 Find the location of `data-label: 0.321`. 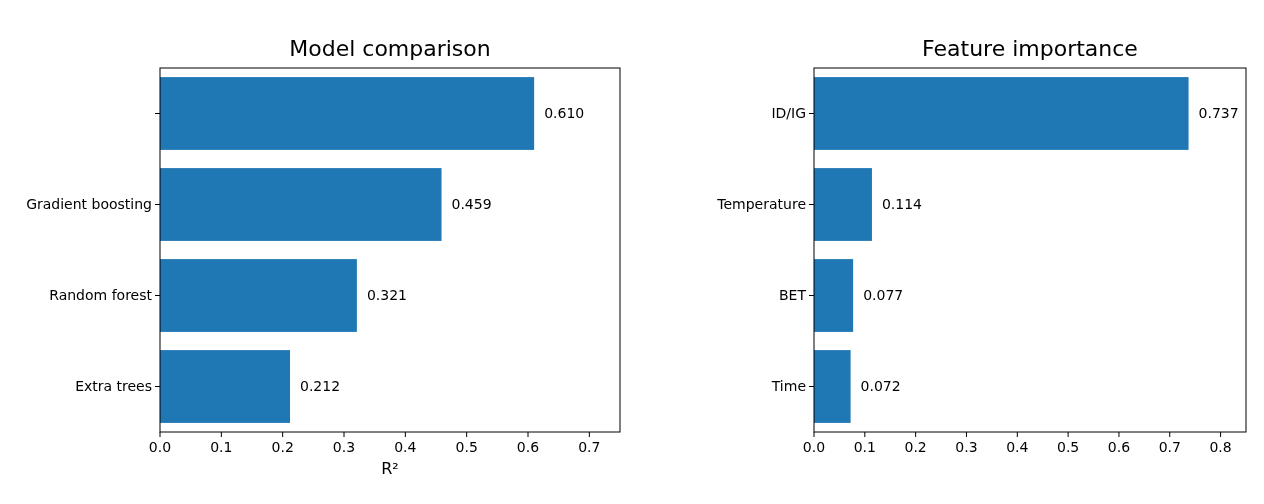

data-label: 0.321 is located at coordinates (386, 295).